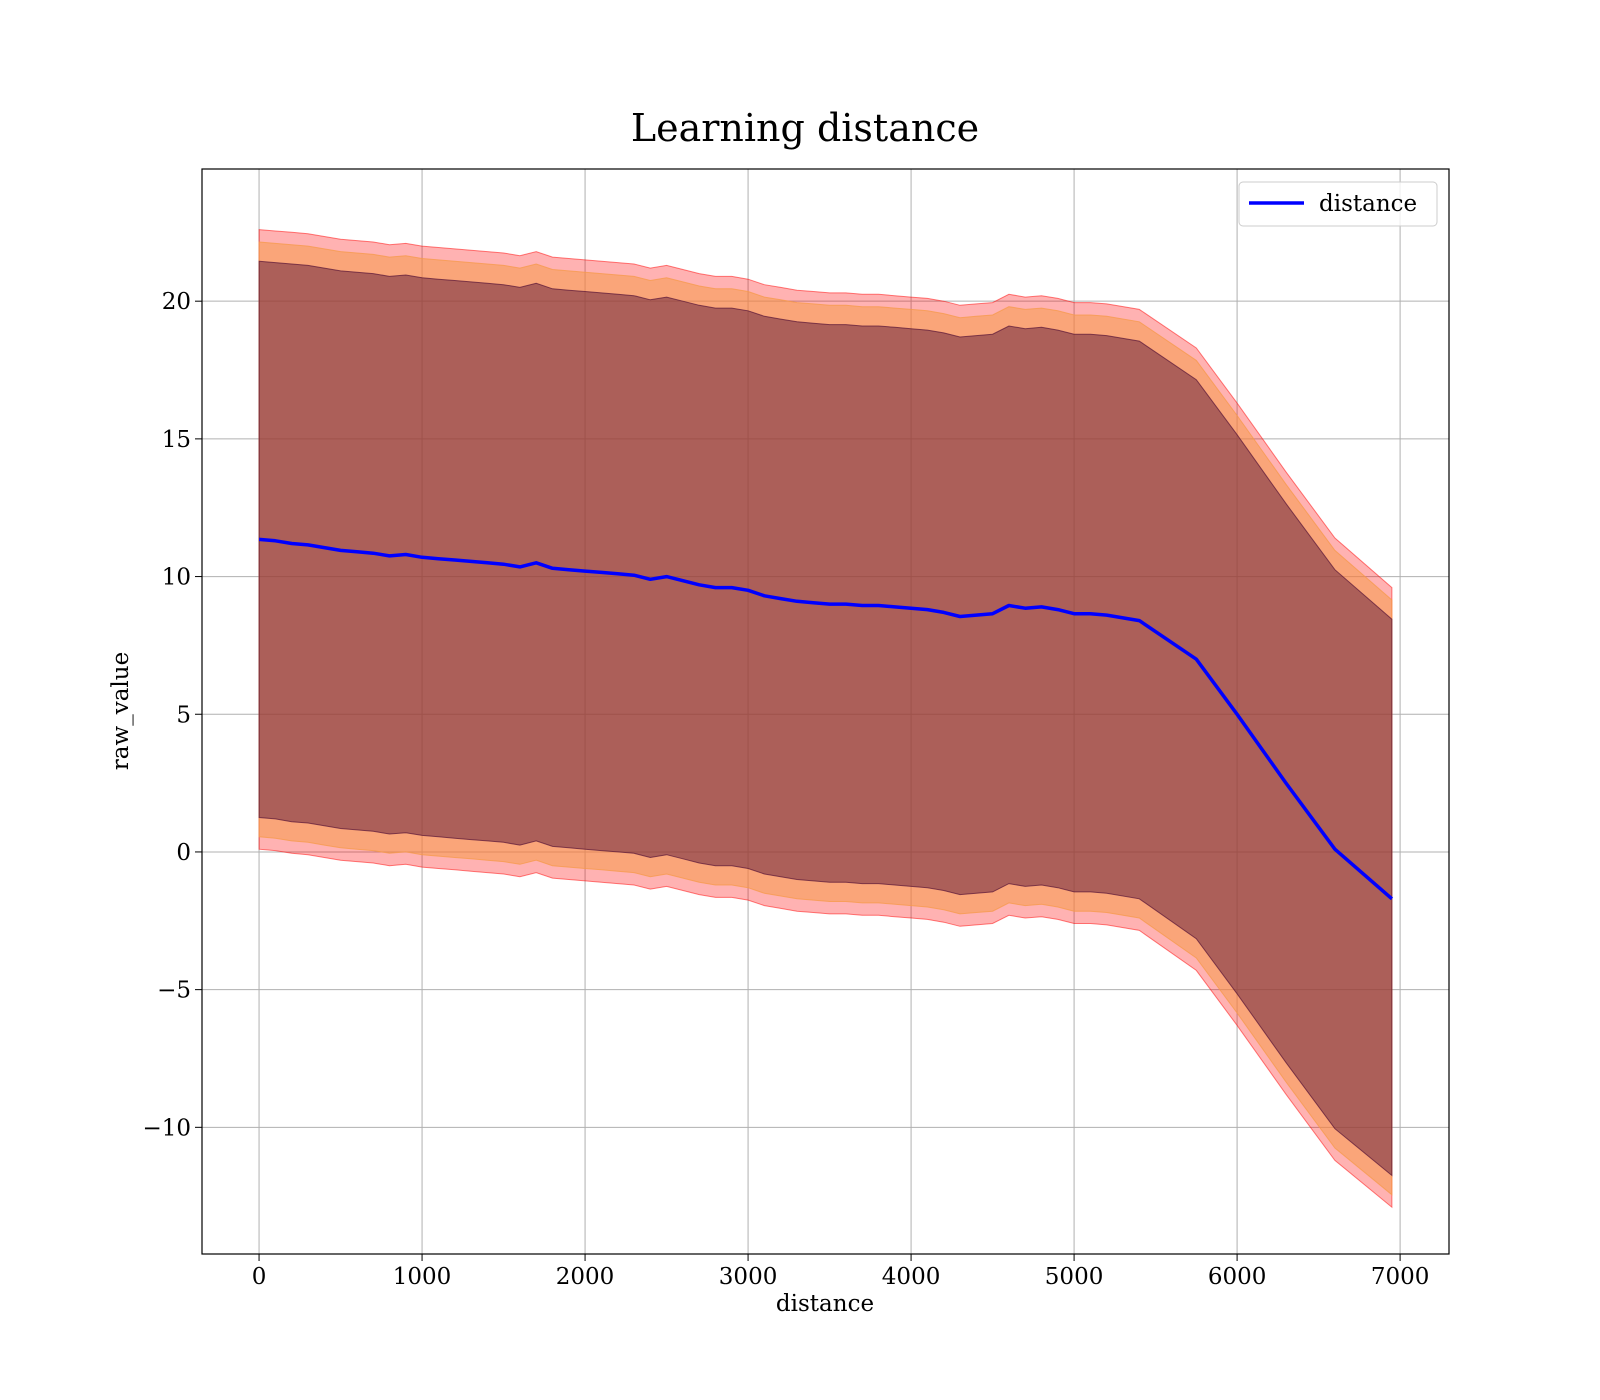  What do you see at coordinates (422, 1277) in the screenshot?
I see `x-tick-label: 1000` at bounding box center [422, 1277].